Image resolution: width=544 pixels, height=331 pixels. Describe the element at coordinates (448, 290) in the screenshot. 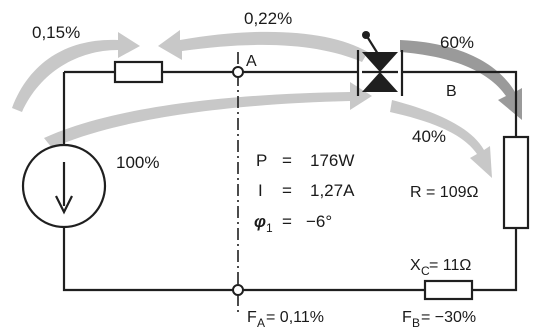

I see `capacitive-reactance-xc` at that location.